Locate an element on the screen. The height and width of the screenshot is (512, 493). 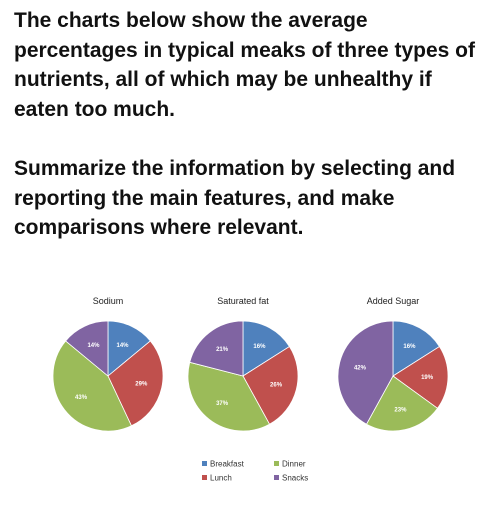
legend-item-breakfast: Breakfast is located at coordinates (223, 464).